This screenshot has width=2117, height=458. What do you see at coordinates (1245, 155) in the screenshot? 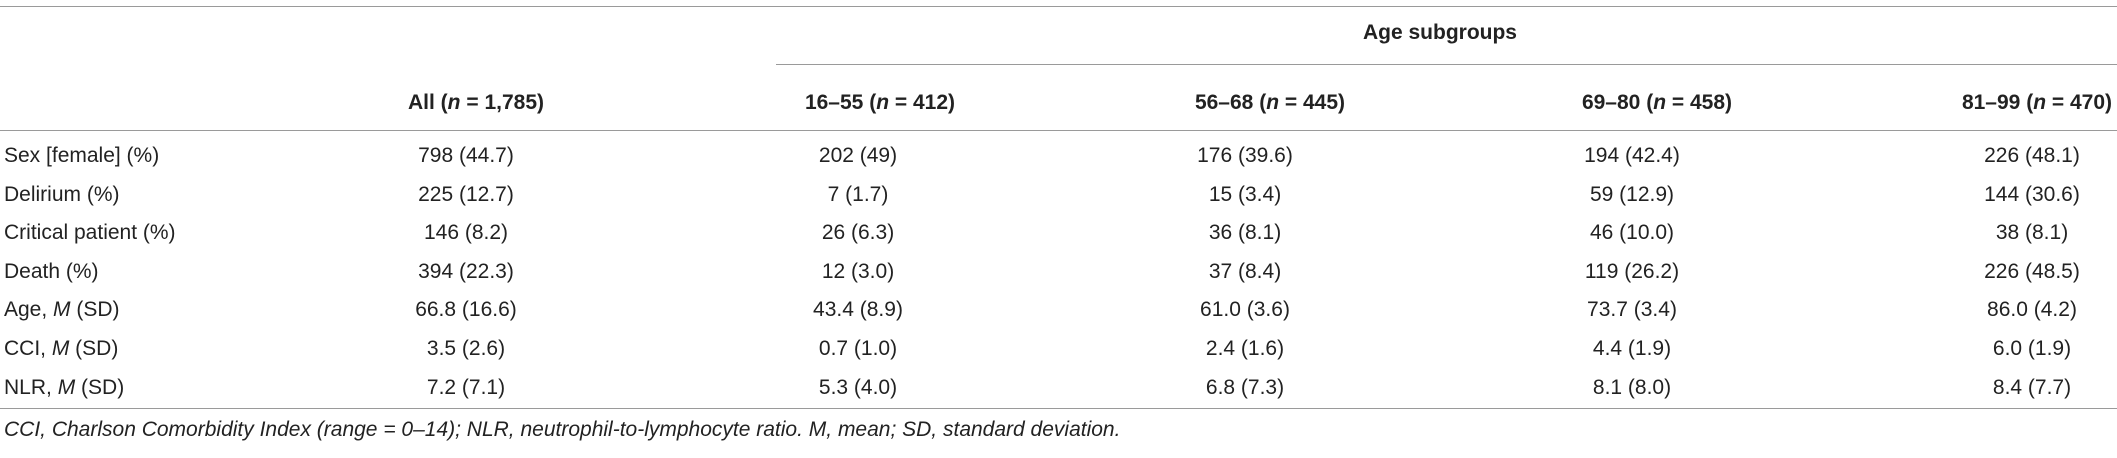
I see `cell-56-68: 176 (39.6)` at bounding box center [1245, 155].